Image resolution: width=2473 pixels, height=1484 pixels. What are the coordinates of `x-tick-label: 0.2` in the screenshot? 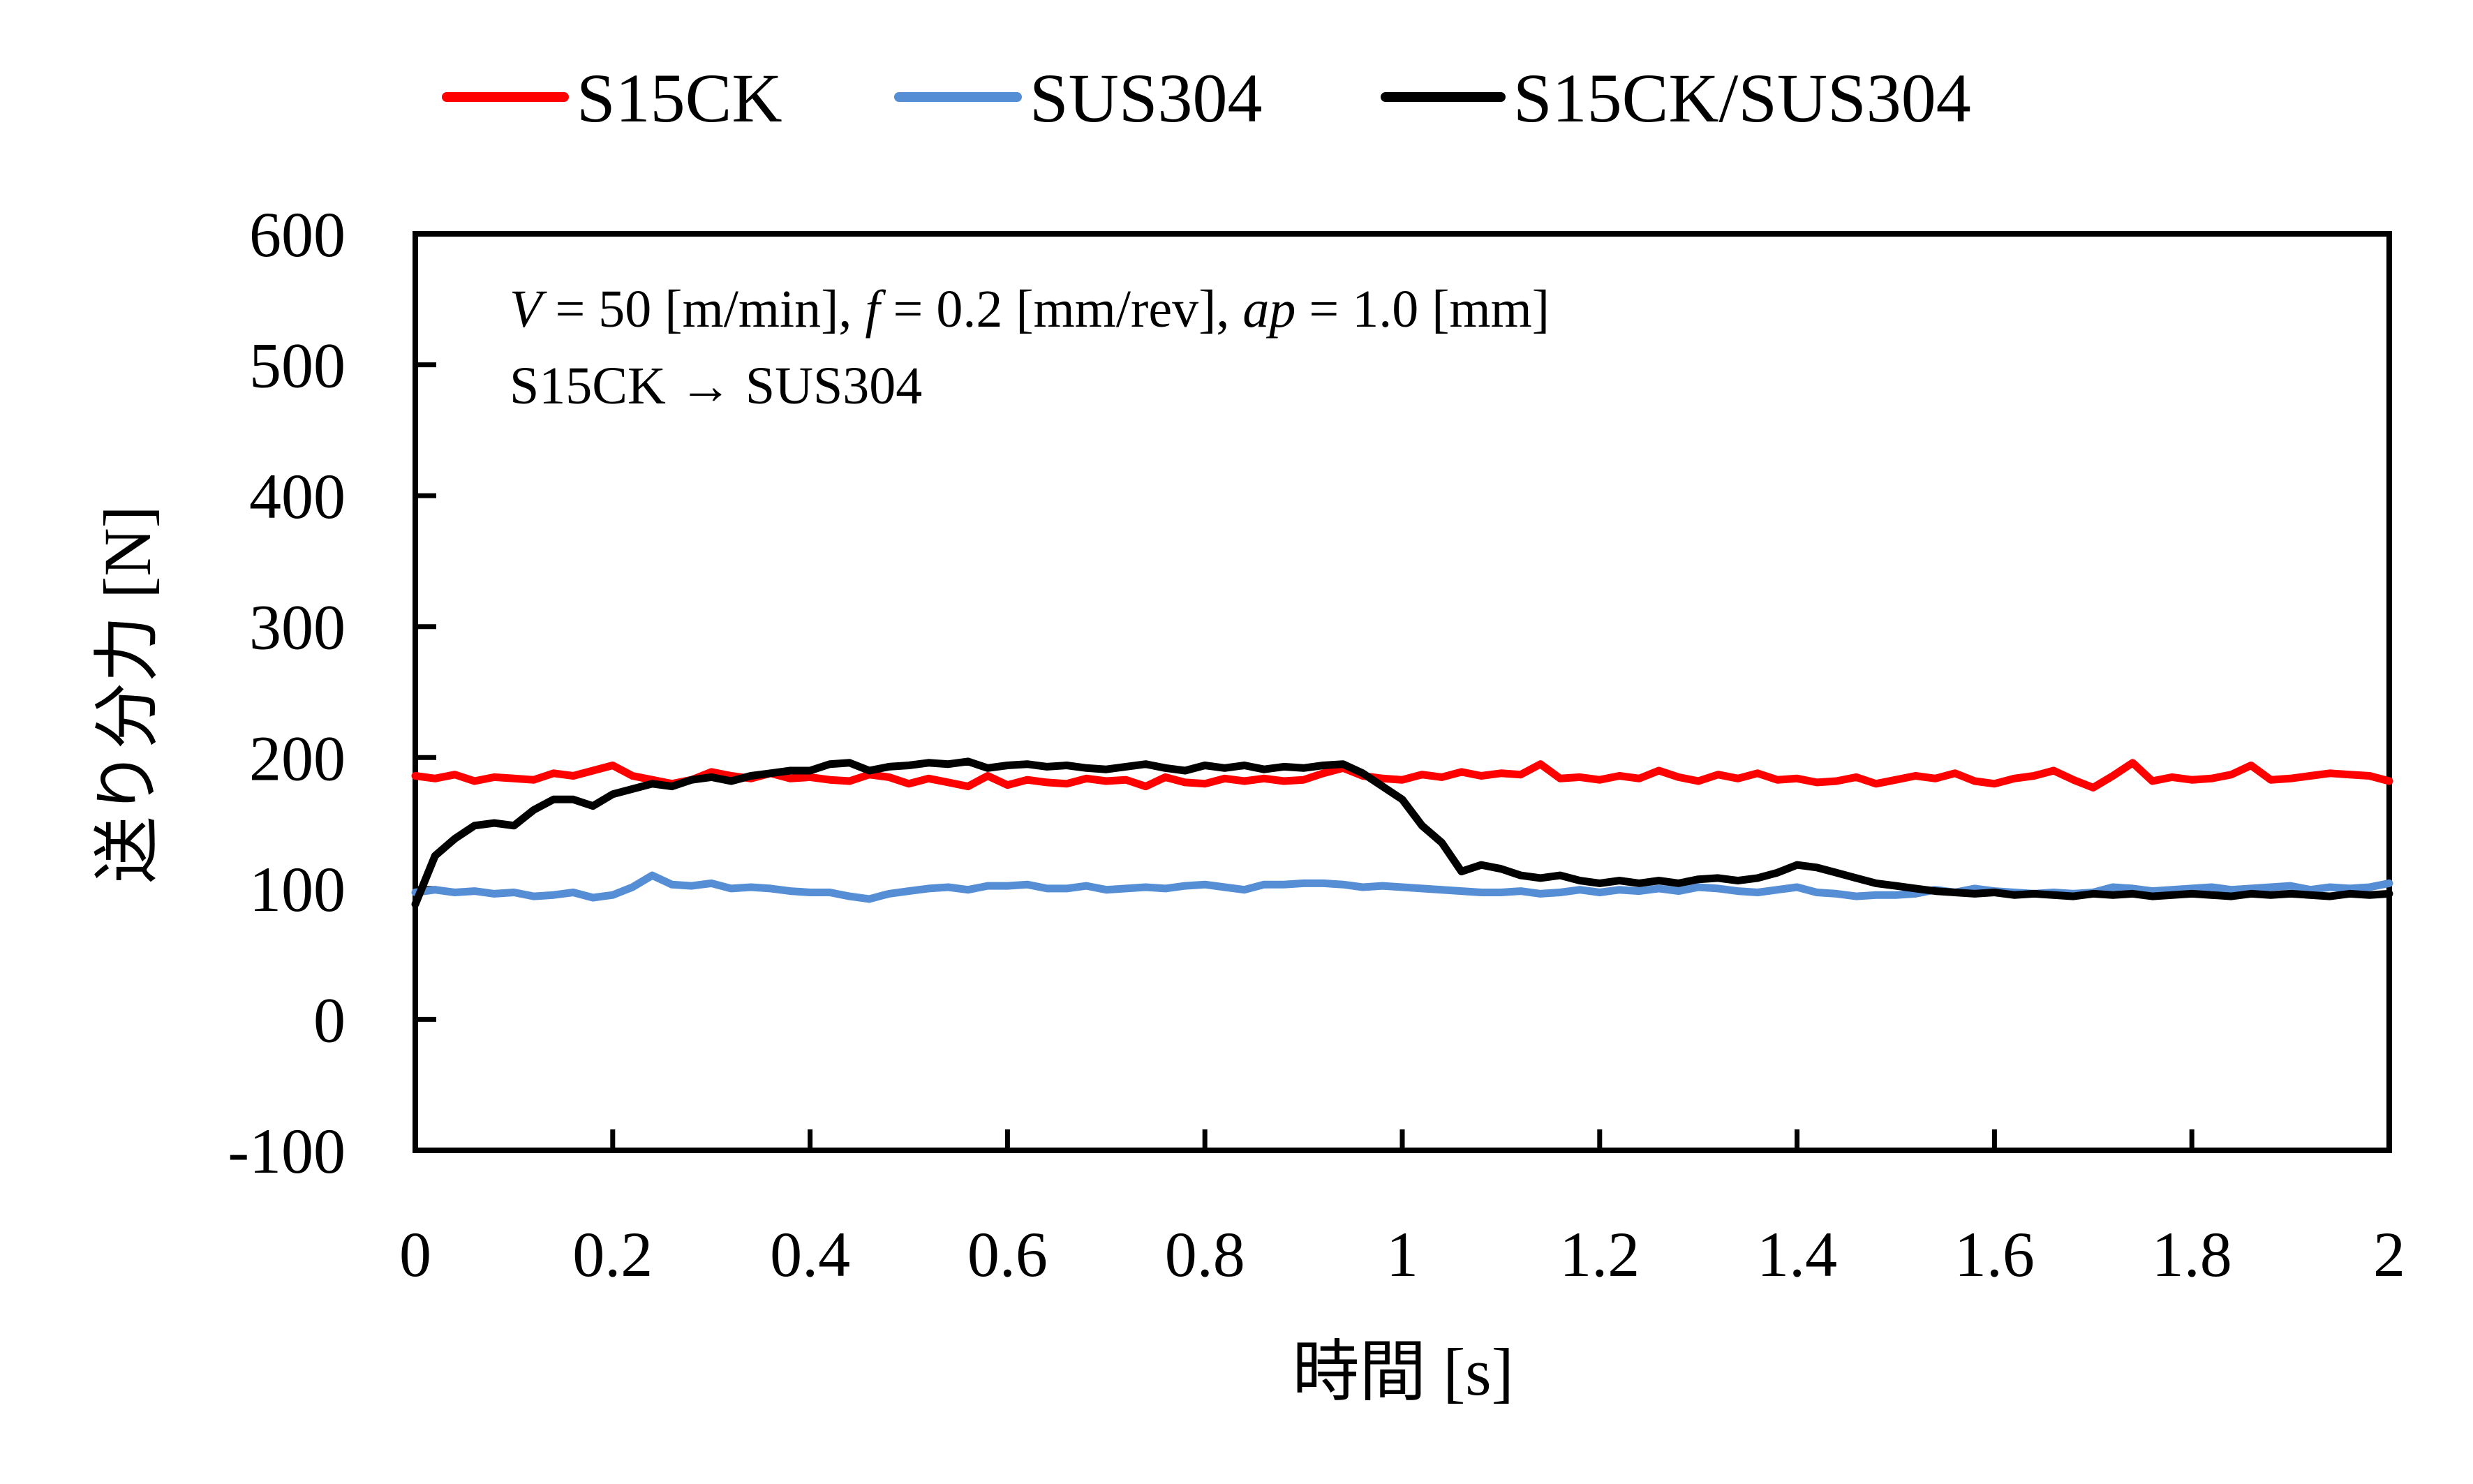 It's located at (612, 1254).